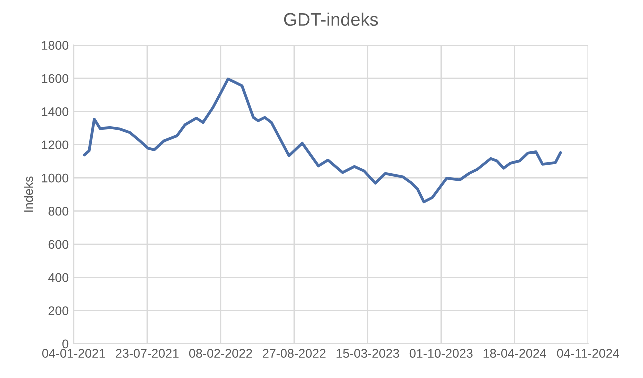 The width and height of the screenshot is (643, 378). I want to click on y-tick-label: 1200, so click(55, 145).